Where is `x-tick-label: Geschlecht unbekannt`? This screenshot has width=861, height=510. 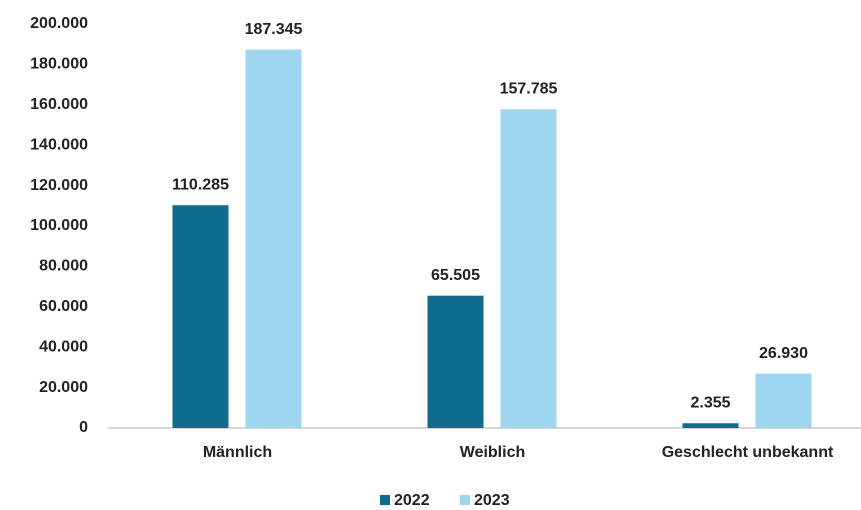
x-tick-label: Geschlecht unbekannt is located at coordinates (748, 452).